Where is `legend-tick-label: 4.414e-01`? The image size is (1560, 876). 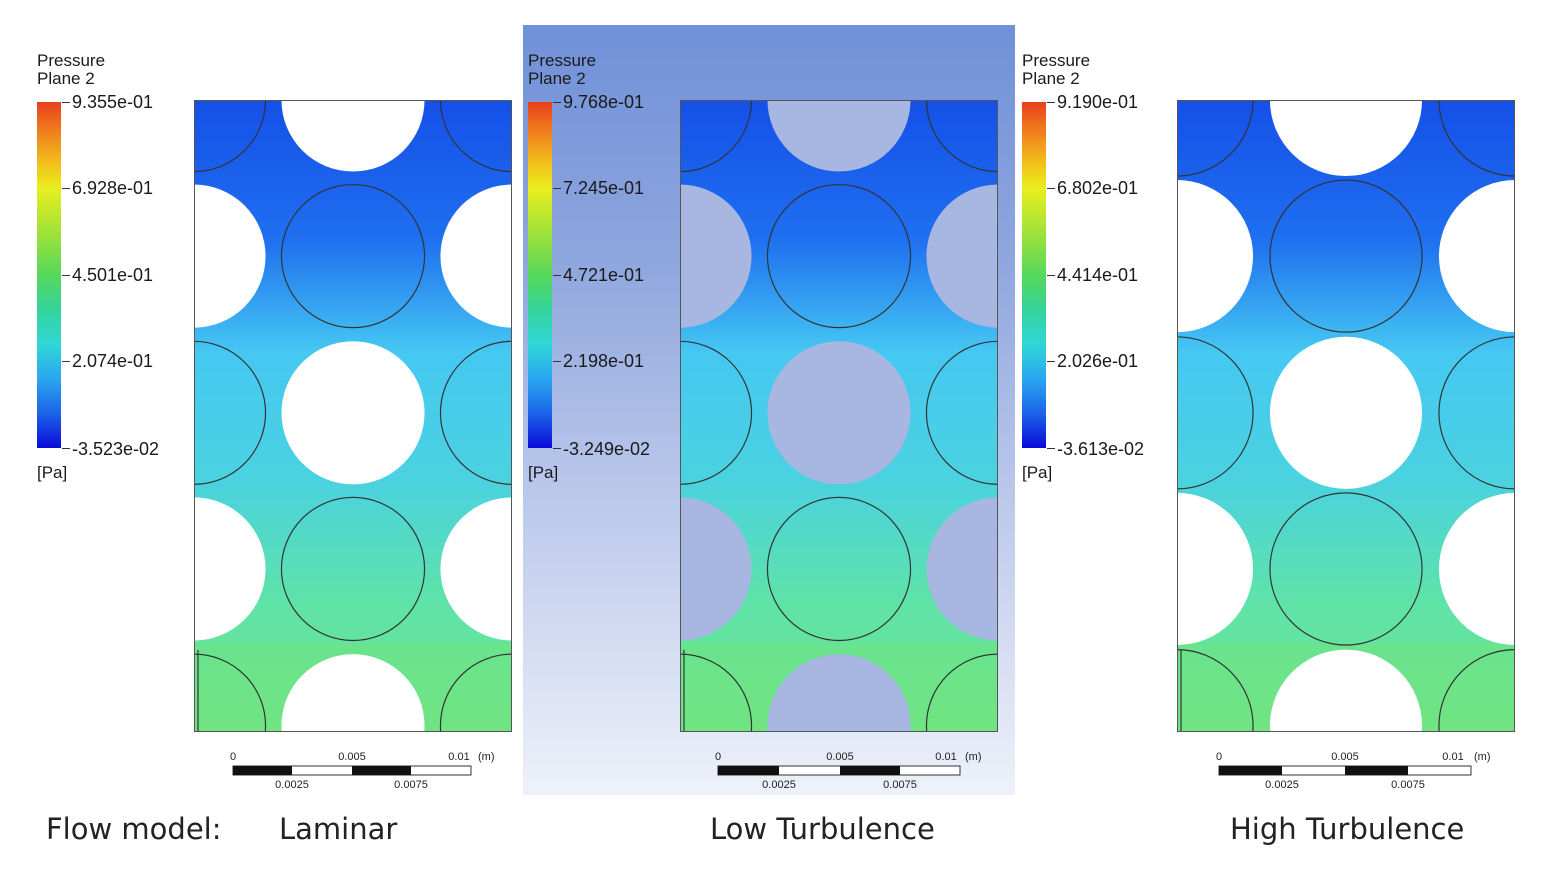
legend-tick-label: 4.414e-01 is located at coordinates (1098, 275).